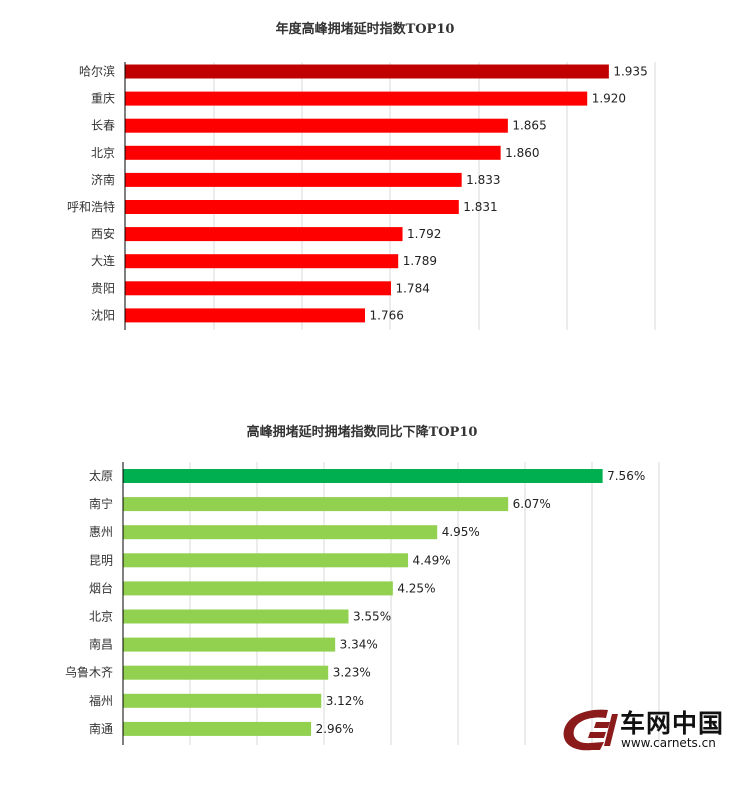  I want to click on category-label: 福州, so click(101, 700).